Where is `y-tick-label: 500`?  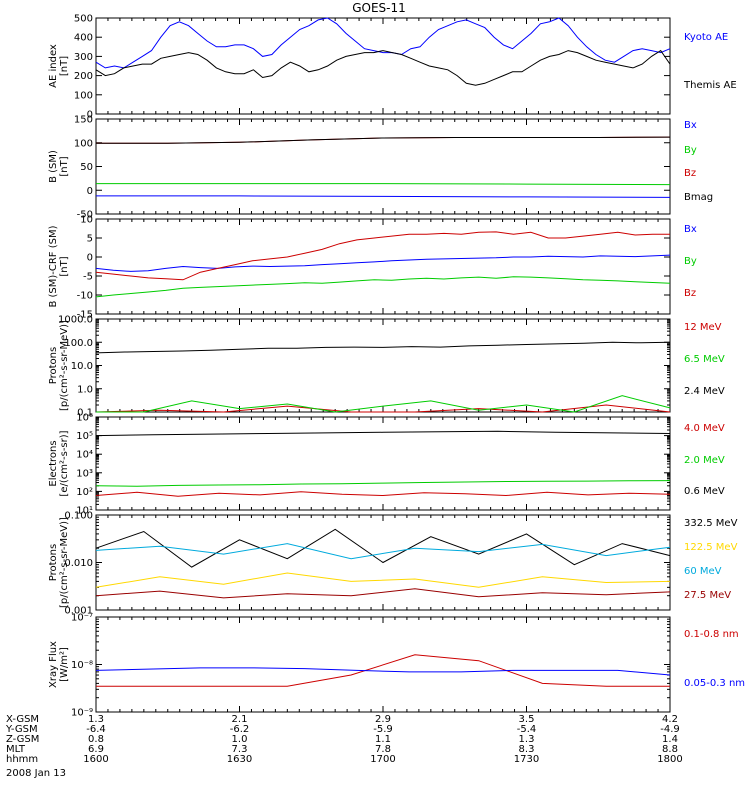 y-tick-label: 500 is located at coordinates (83, 19).